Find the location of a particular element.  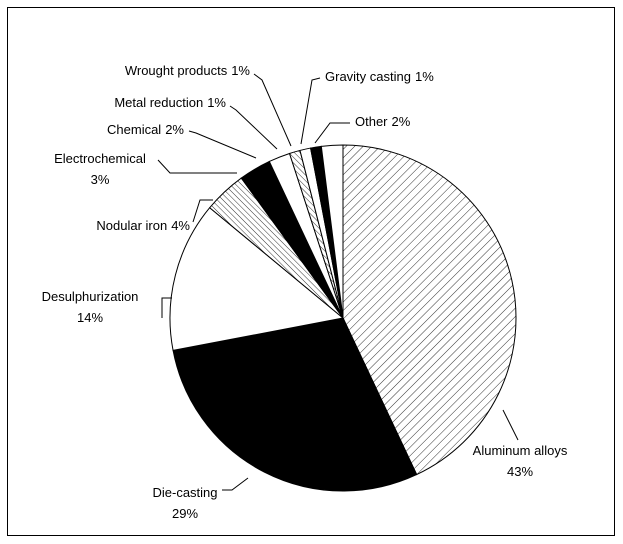

slice-label-value: 43% is located at coordinates (520, 471).